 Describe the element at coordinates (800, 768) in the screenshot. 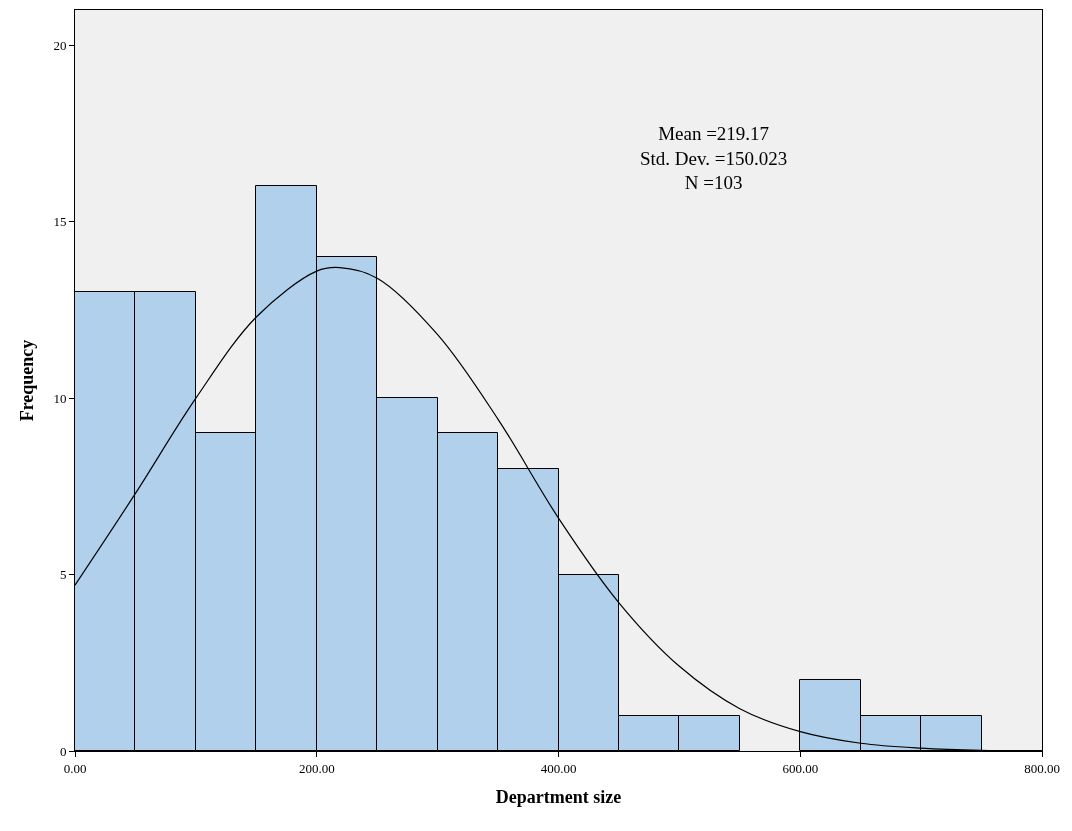

I see `x-tick-label: 600.00` at that location.